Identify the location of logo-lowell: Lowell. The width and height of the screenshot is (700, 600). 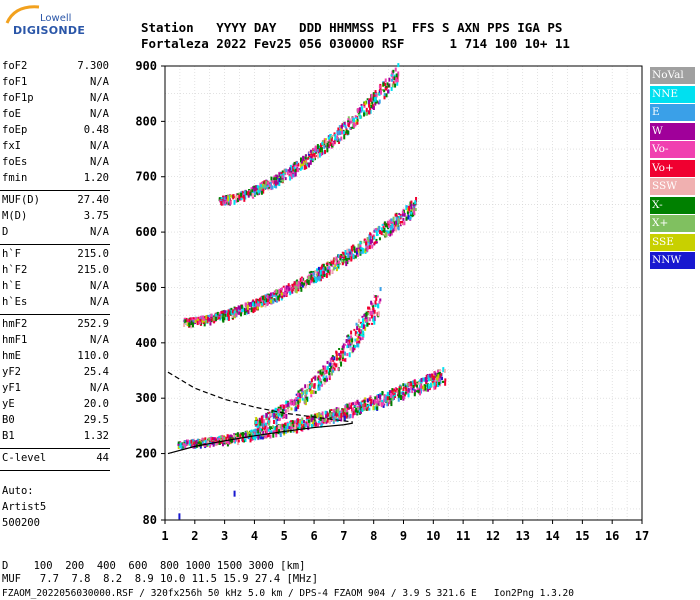
(56, 18).